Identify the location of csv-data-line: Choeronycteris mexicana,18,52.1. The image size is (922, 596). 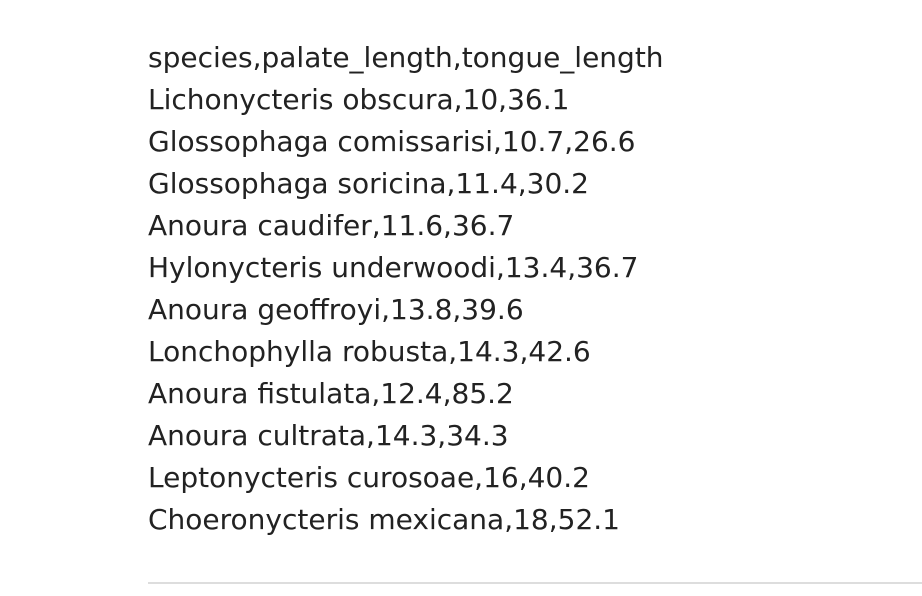
(384, 519).